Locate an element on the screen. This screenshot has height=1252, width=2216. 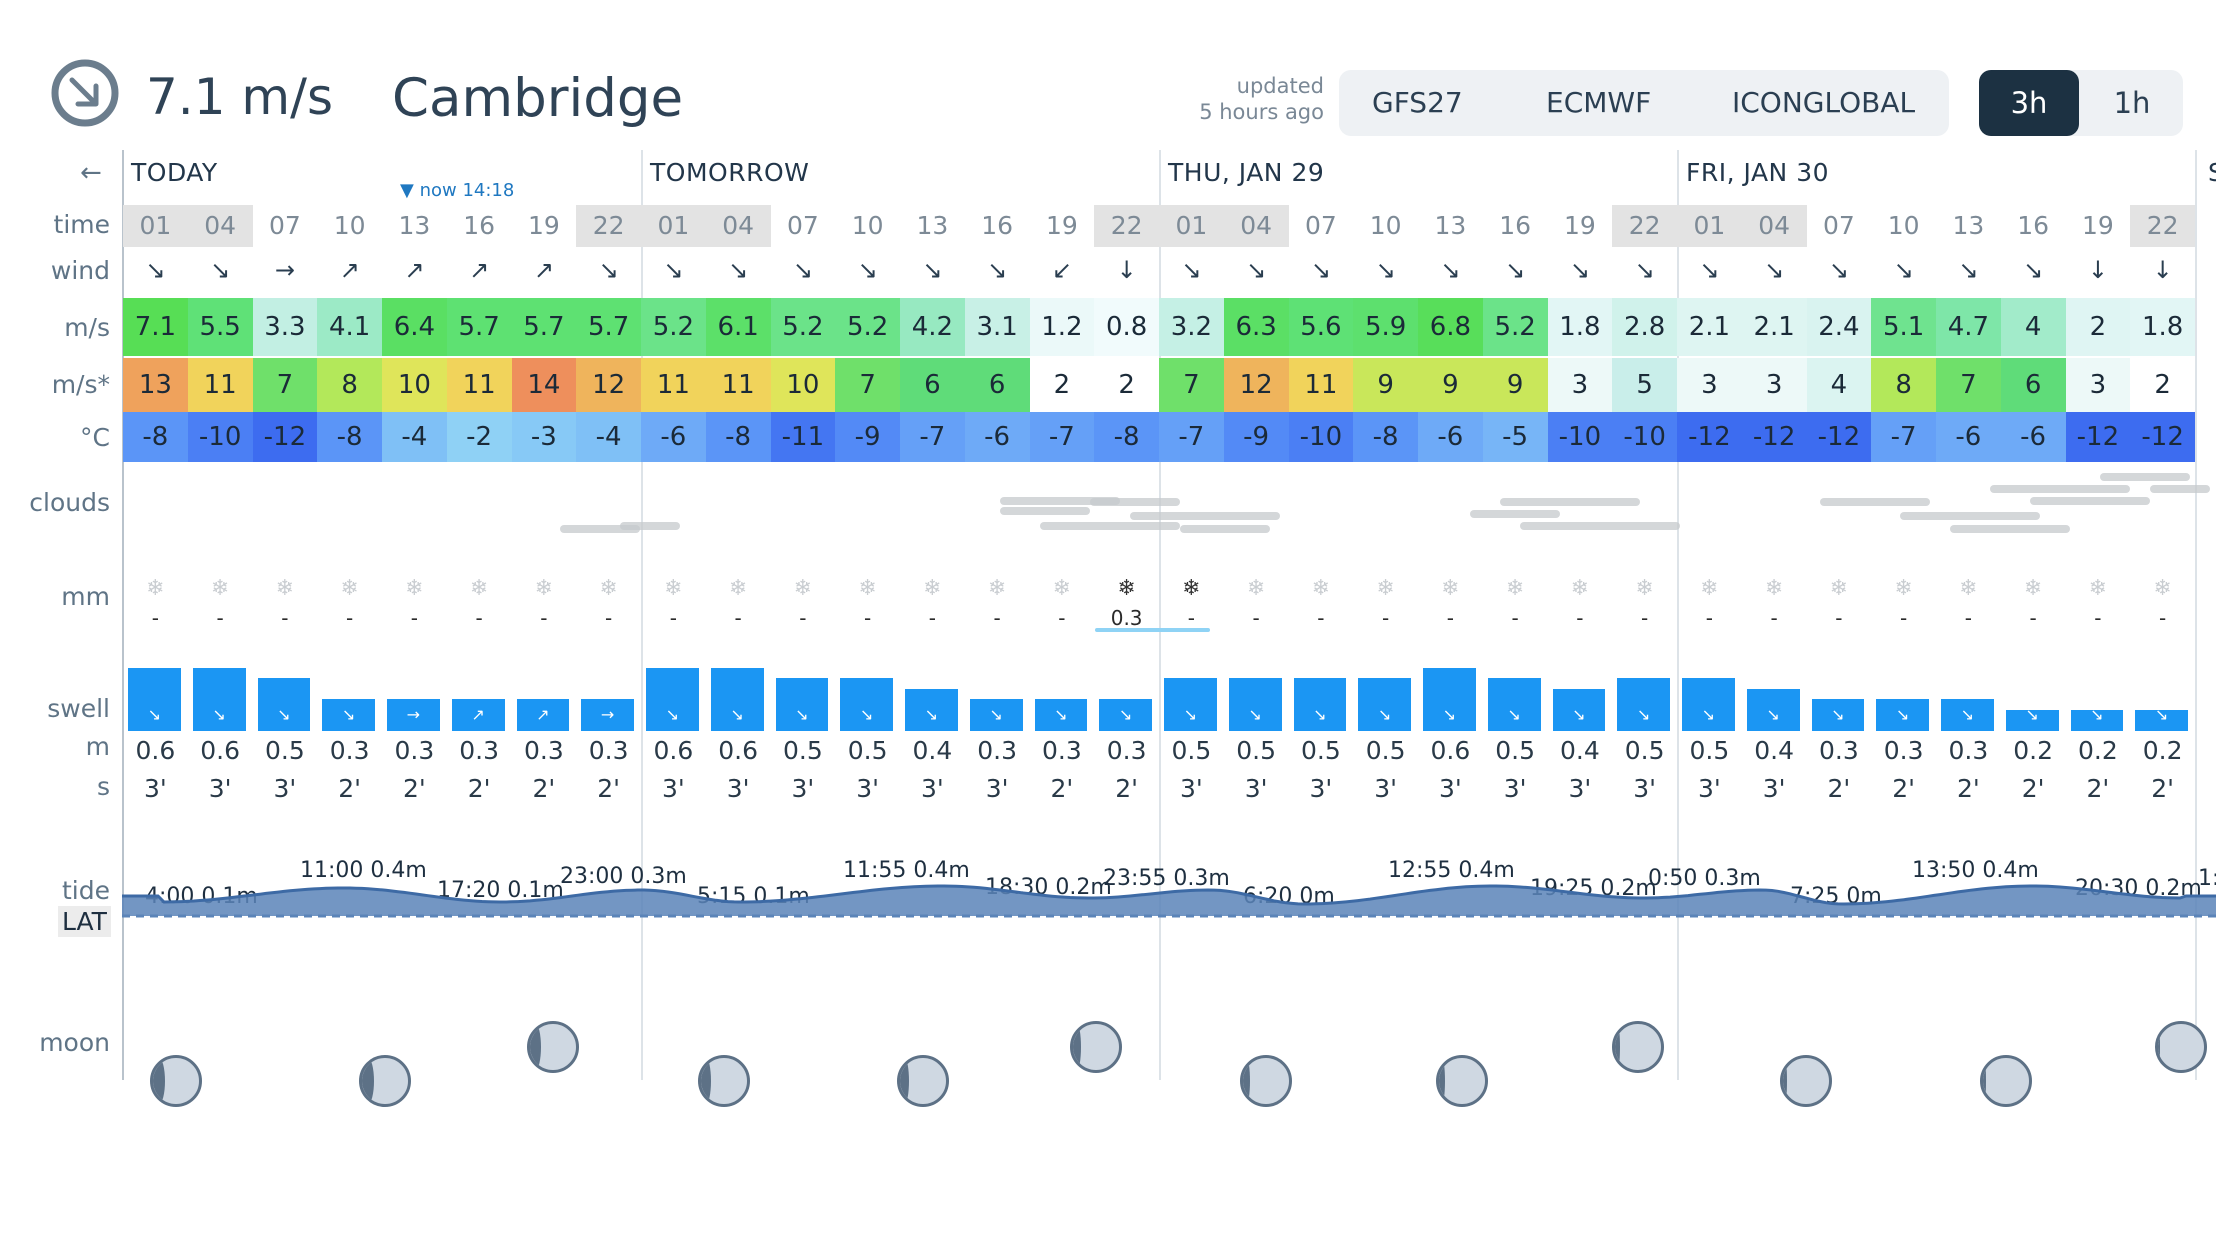
tide-label: 23:55 0.3m is located at coordinates (1166, 878).